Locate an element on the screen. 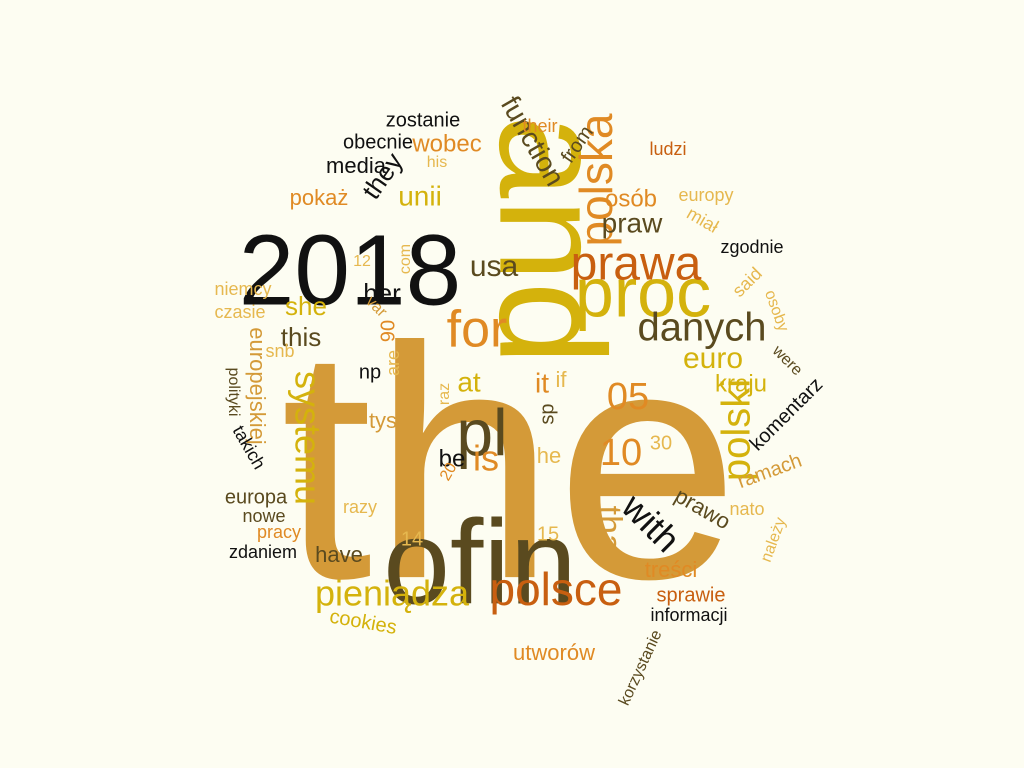 The width and height of the screenshot is (1024, 768). cloud-word: com is located at coordinates (405, 259).